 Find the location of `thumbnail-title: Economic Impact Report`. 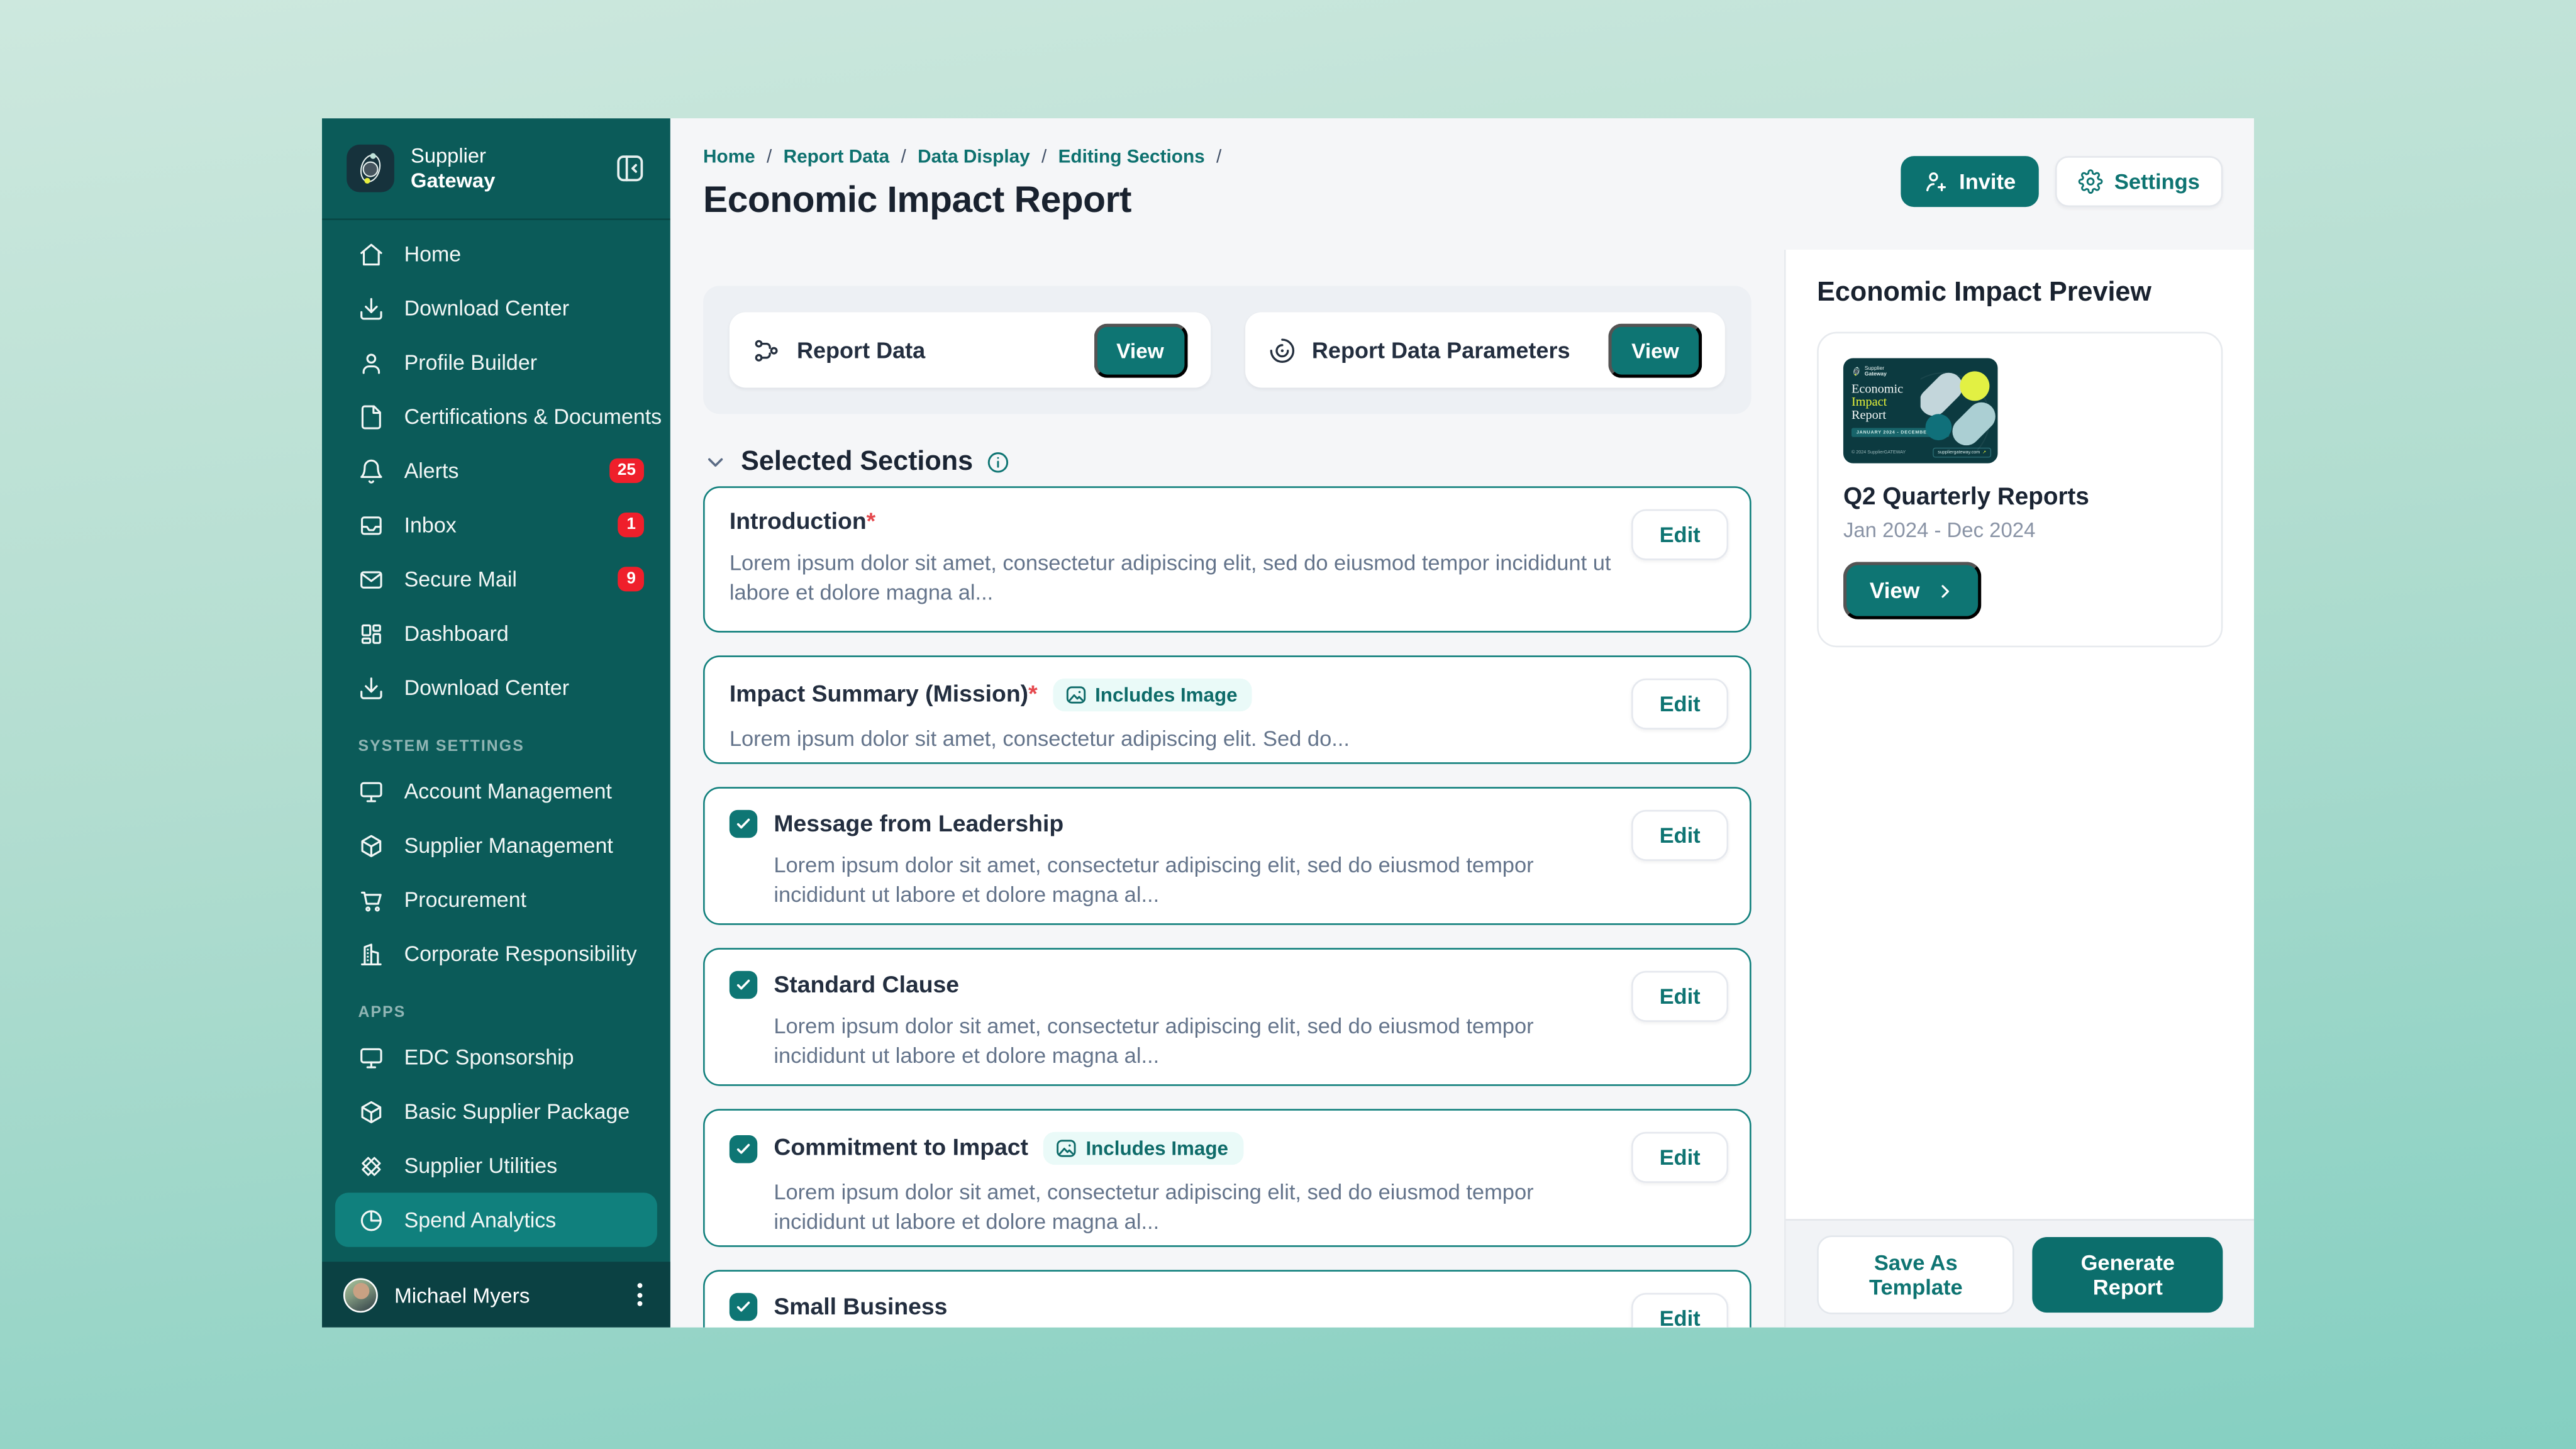

thumbnail-title: Economic Impact Report is located at coordinates (1878, 402).